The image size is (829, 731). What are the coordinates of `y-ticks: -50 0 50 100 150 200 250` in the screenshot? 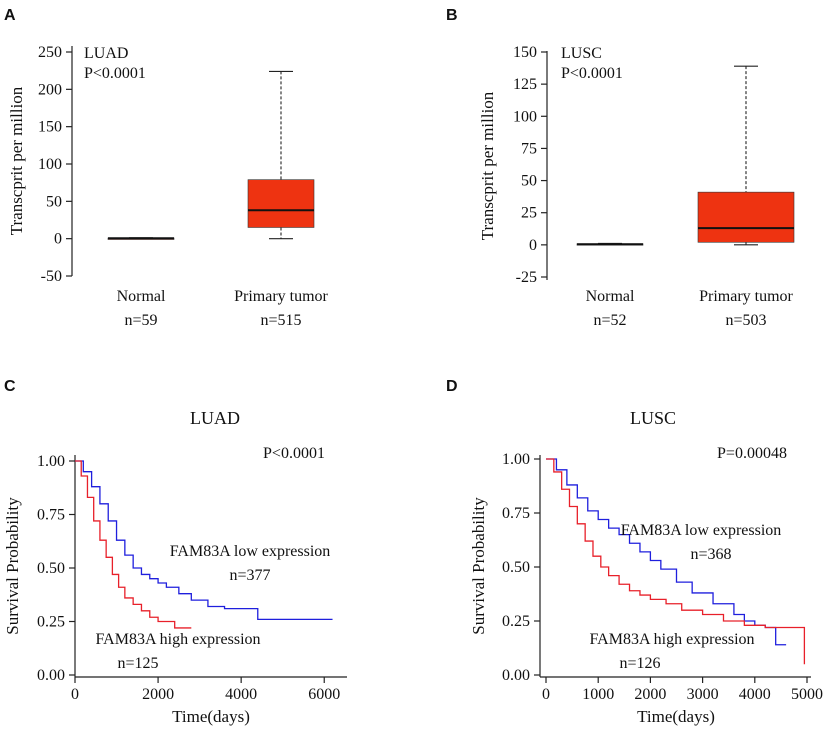 It's located at (55, 164).